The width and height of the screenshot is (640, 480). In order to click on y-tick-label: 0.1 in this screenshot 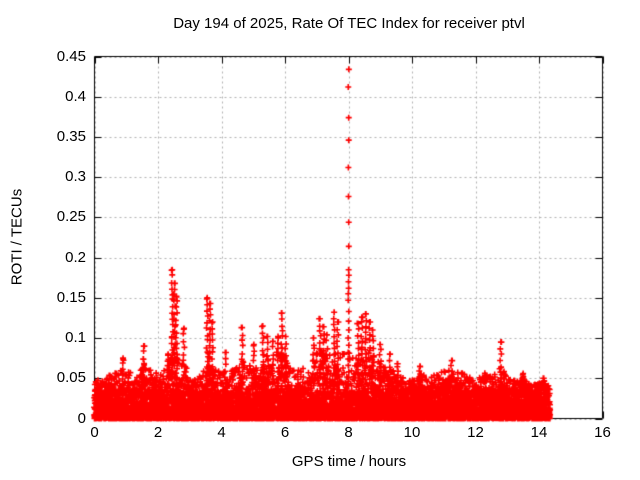, I will do `click(75, 338)`.